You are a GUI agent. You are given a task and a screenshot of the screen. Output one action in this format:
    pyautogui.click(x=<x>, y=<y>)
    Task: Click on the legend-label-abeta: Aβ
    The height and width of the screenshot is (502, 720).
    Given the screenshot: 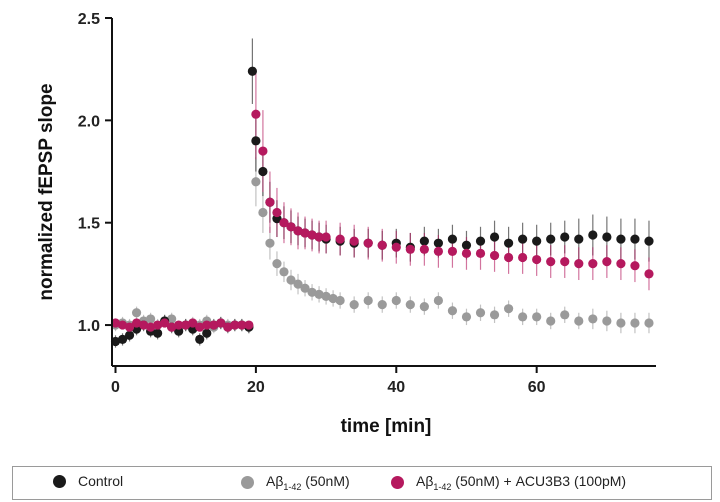 What is the action you would take?
    pyautogui.click(x=275, y=481)
    